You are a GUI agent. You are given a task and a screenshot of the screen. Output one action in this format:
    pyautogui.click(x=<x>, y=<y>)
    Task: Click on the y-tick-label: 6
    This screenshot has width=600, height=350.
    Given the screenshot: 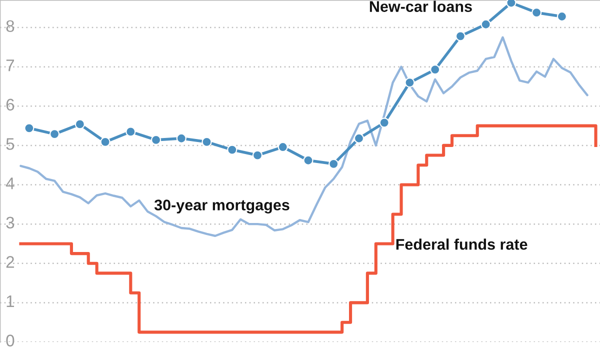 What is the action you would take?
    pyautogui.click(x=10, y=104)
    